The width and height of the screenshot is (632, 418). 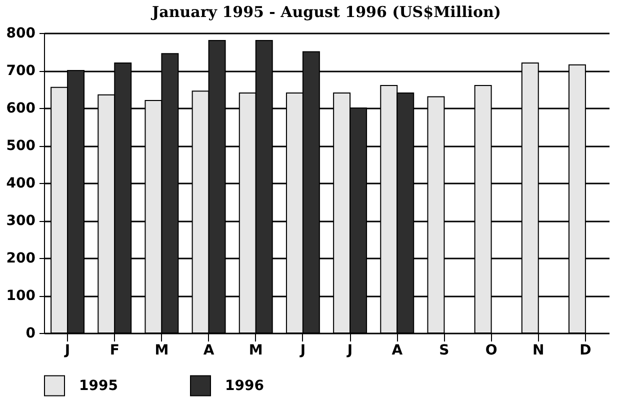 I want to click on x-tick-label: F, so click(x=115, y=350).